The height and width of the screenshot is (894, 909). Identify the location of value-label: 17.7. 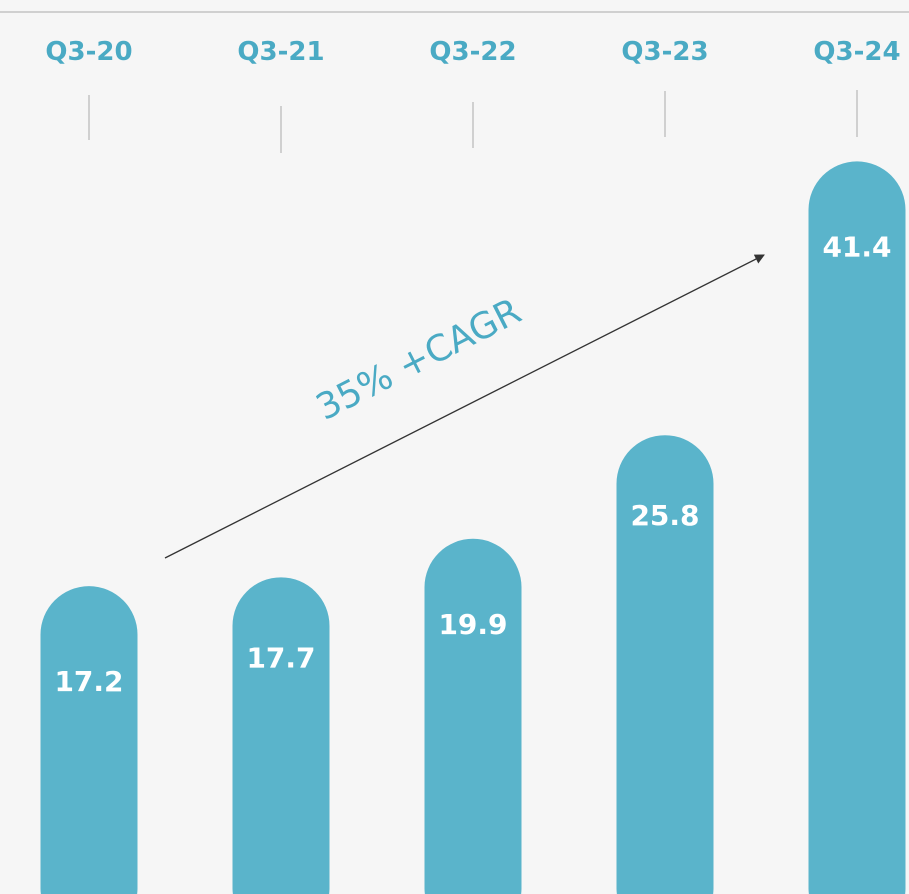
(280, 657).